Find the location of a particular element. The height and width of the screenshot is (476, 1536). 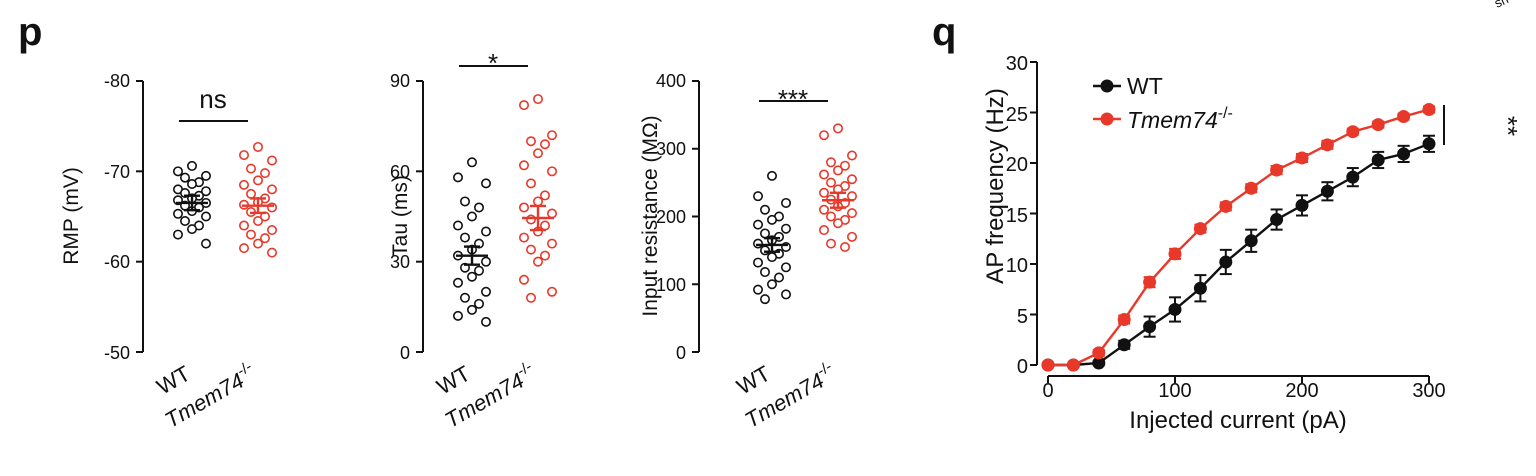

legend-ko-label: Tmem74 is located at coordinates (1172, 120).